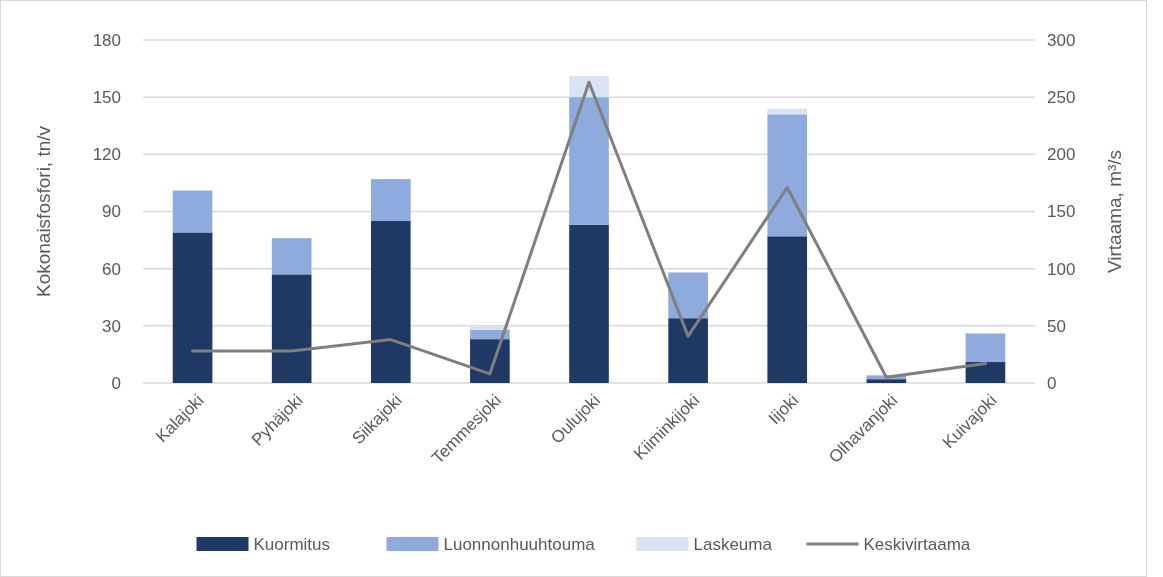 The image size is (1163, 577). Describe the element at coordinates (111, 269) in the screenshot. I see `y-tick-label: 60` at that location.